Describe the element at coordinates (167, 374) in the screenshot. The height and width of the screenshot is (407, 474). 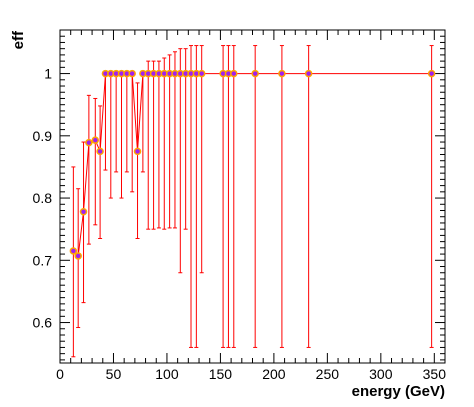
I see `x-tick-label: 100` at that location.